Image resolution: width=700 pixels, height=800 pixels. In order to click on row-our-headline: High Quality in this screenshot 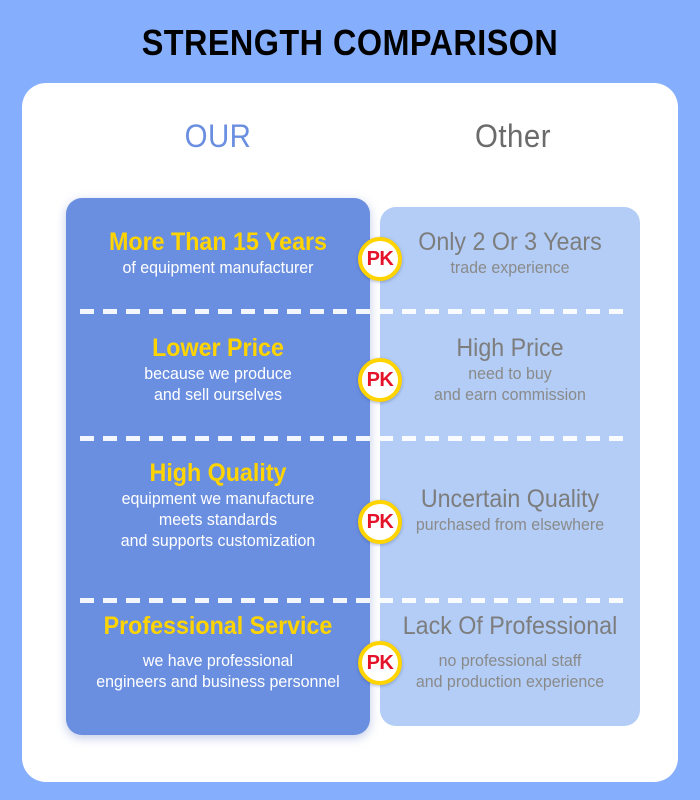, I will do `click(218, 473)`.